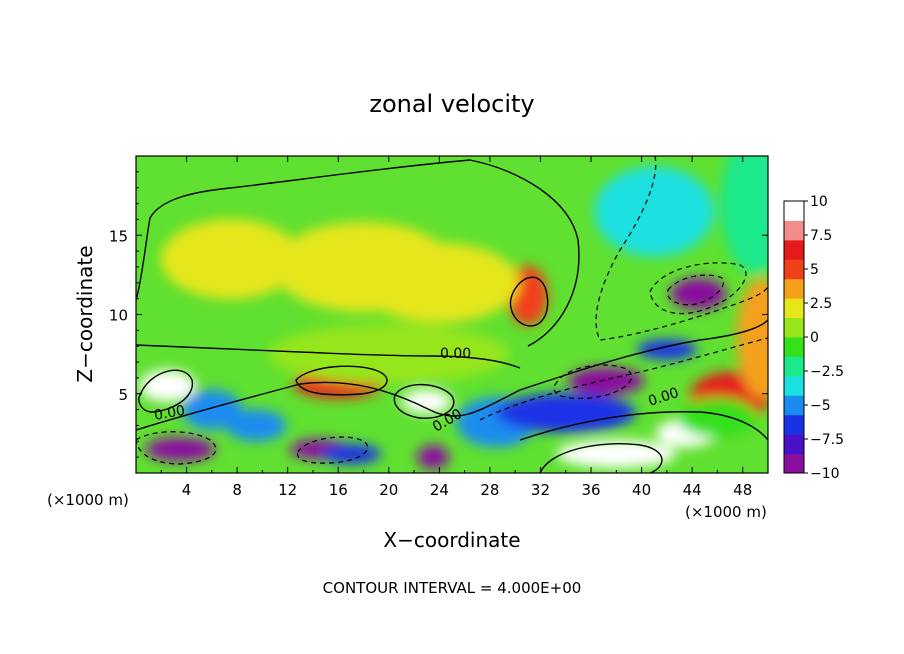 Image resolution: width=904 pixels, height=654 pixels. Describe the element at coordinates (187, 490) in the screenshot. I see `x-tick-label: 4` at that location.